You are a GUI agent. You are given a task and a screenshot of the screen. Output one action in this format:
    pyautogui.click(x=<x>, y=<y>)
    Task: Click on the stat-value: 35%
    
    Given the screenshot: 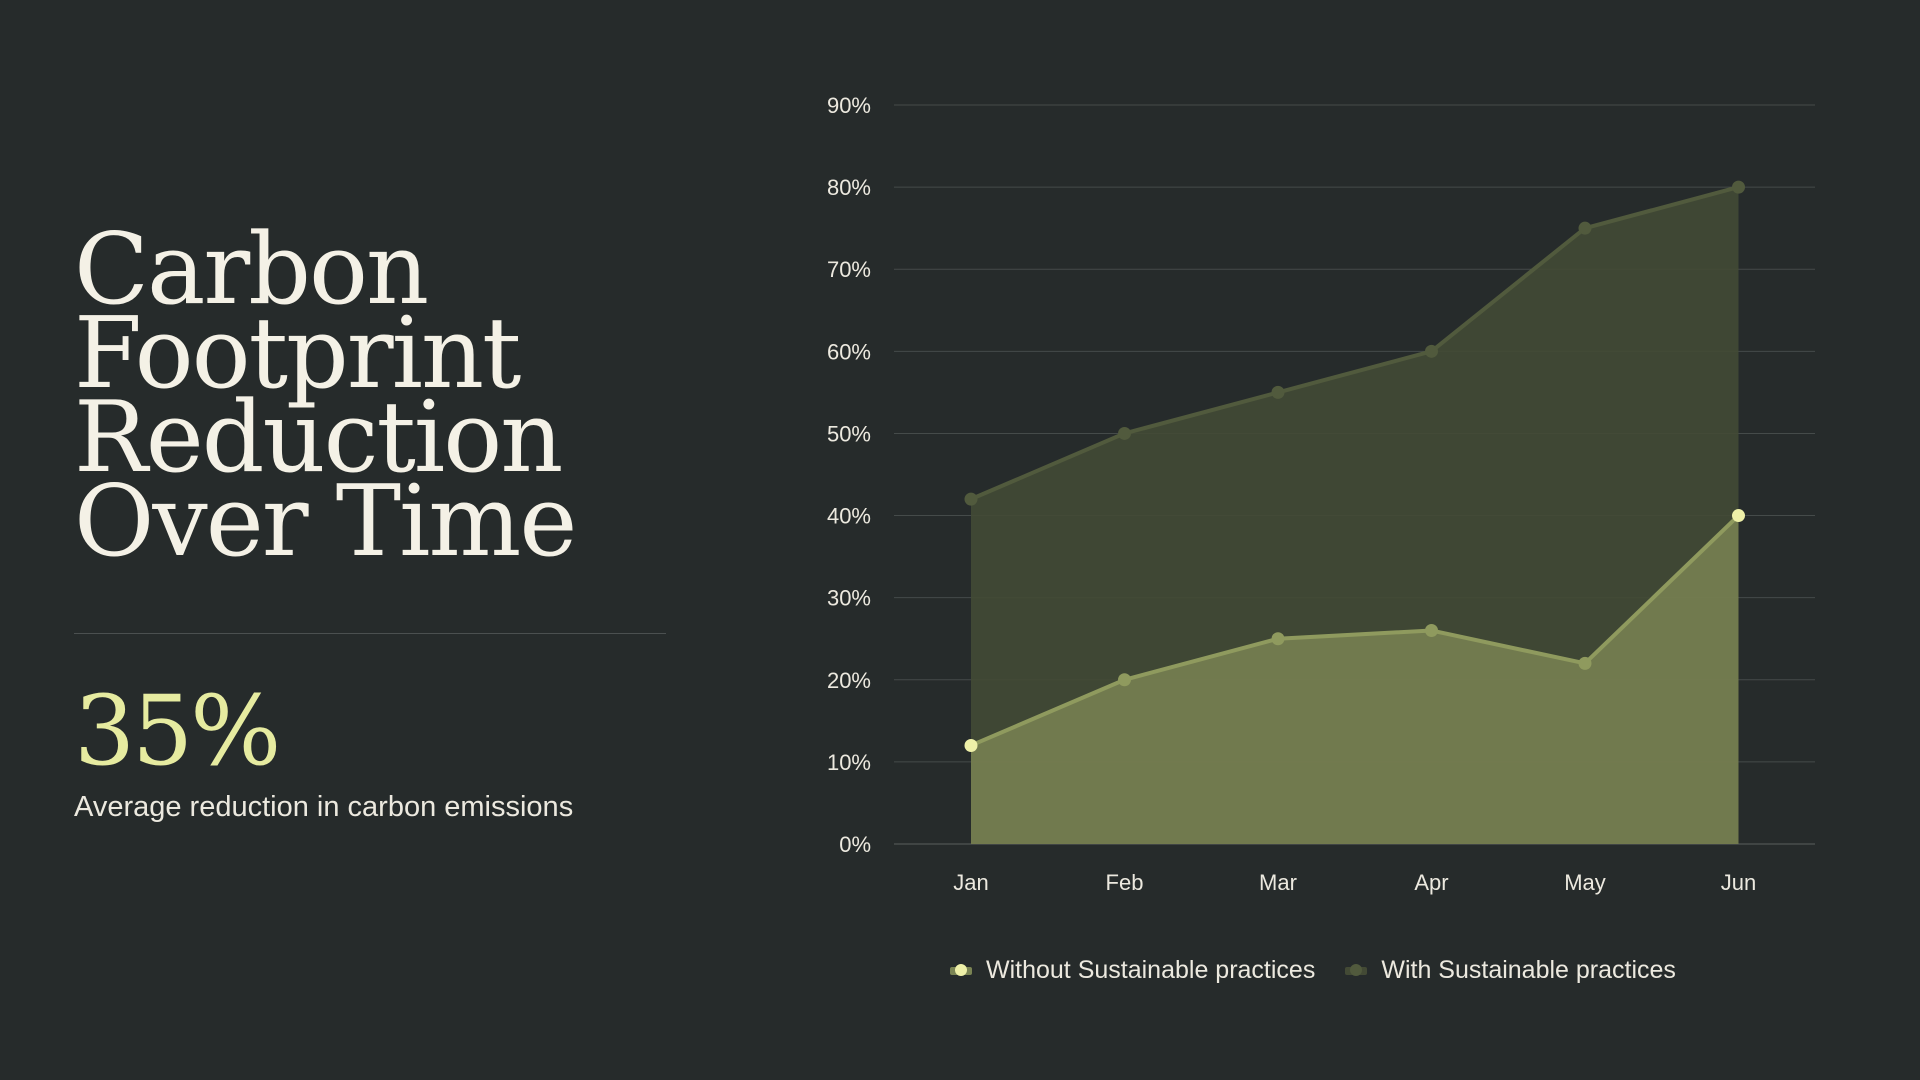 What is the action you would take?
    pyautogui.click(x=177, y=731)
    